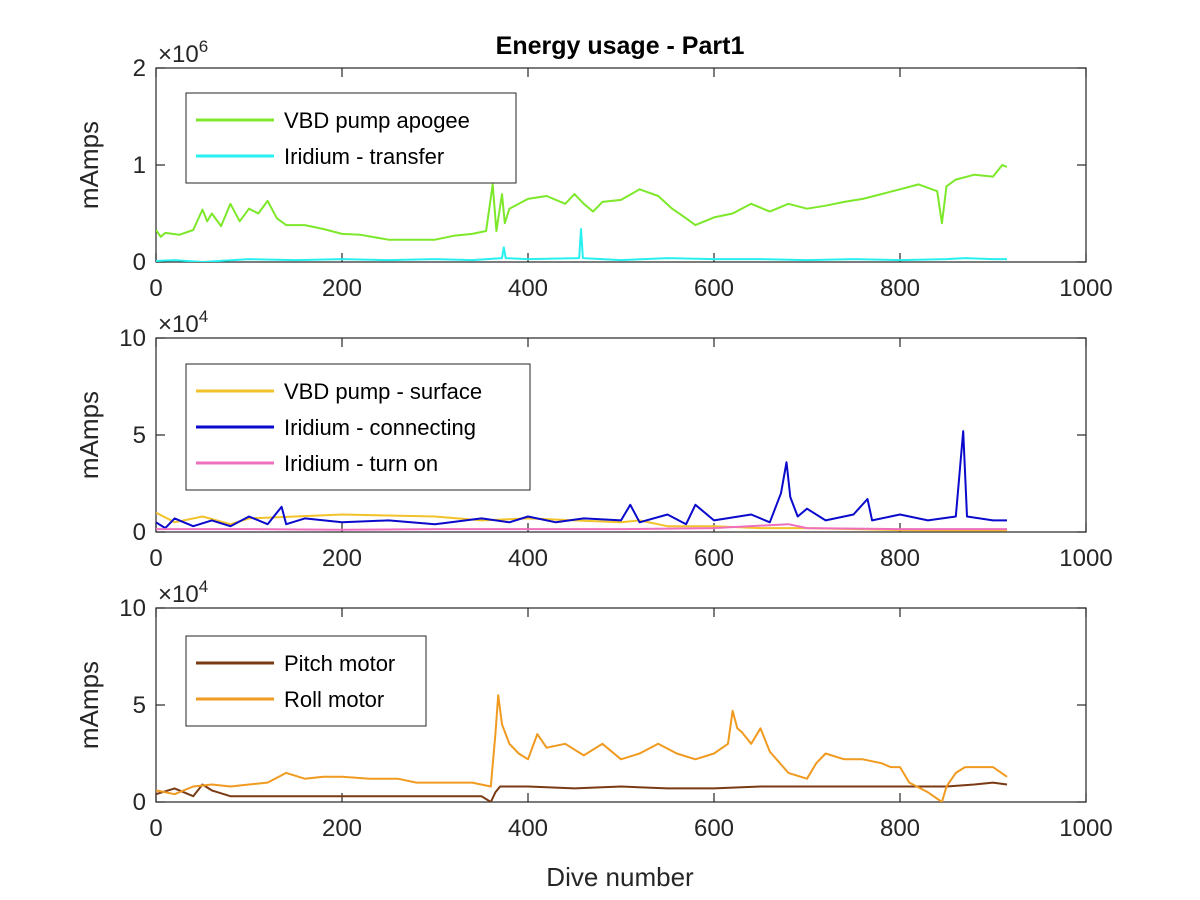 This screenshot has width=1200, height=900. I want to click on legend-label: Iridium - turn on, so click(361, 463).